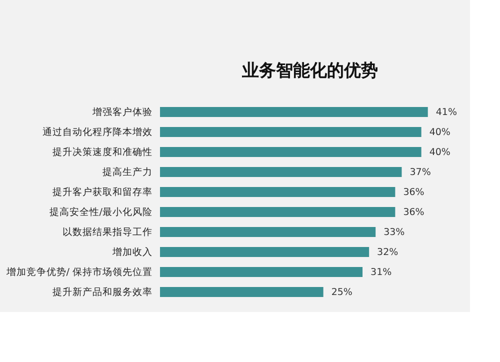 This screenshot has width=500, height=362. What do you see at coordinates (127, 172) in the screenshot?
I see `y-tick-label: 提高生产力` at bounding box center [127, 172].